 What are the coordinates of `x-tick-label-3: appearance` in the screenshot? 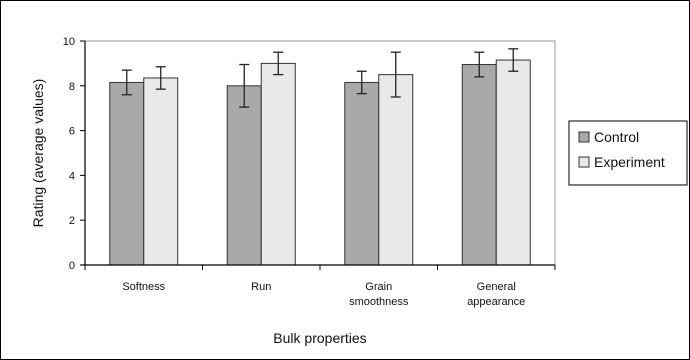 It's located at (496, 302).